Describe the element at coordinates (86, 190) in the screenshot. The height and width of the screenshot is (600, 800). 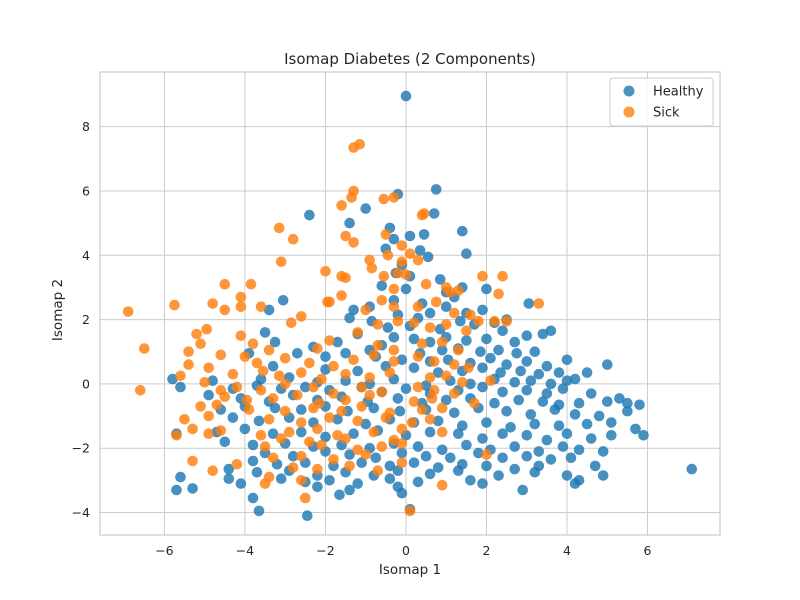
I see `y-tick-label: 6` at that location.